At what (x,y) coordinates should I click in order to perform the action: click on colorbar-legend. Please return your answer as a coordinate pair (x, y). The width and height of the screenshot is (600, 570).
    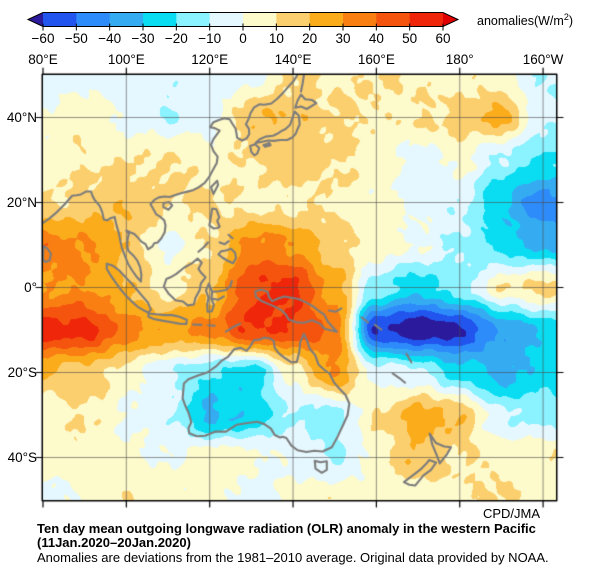
    Looking at the image, I should click on (243, 21).